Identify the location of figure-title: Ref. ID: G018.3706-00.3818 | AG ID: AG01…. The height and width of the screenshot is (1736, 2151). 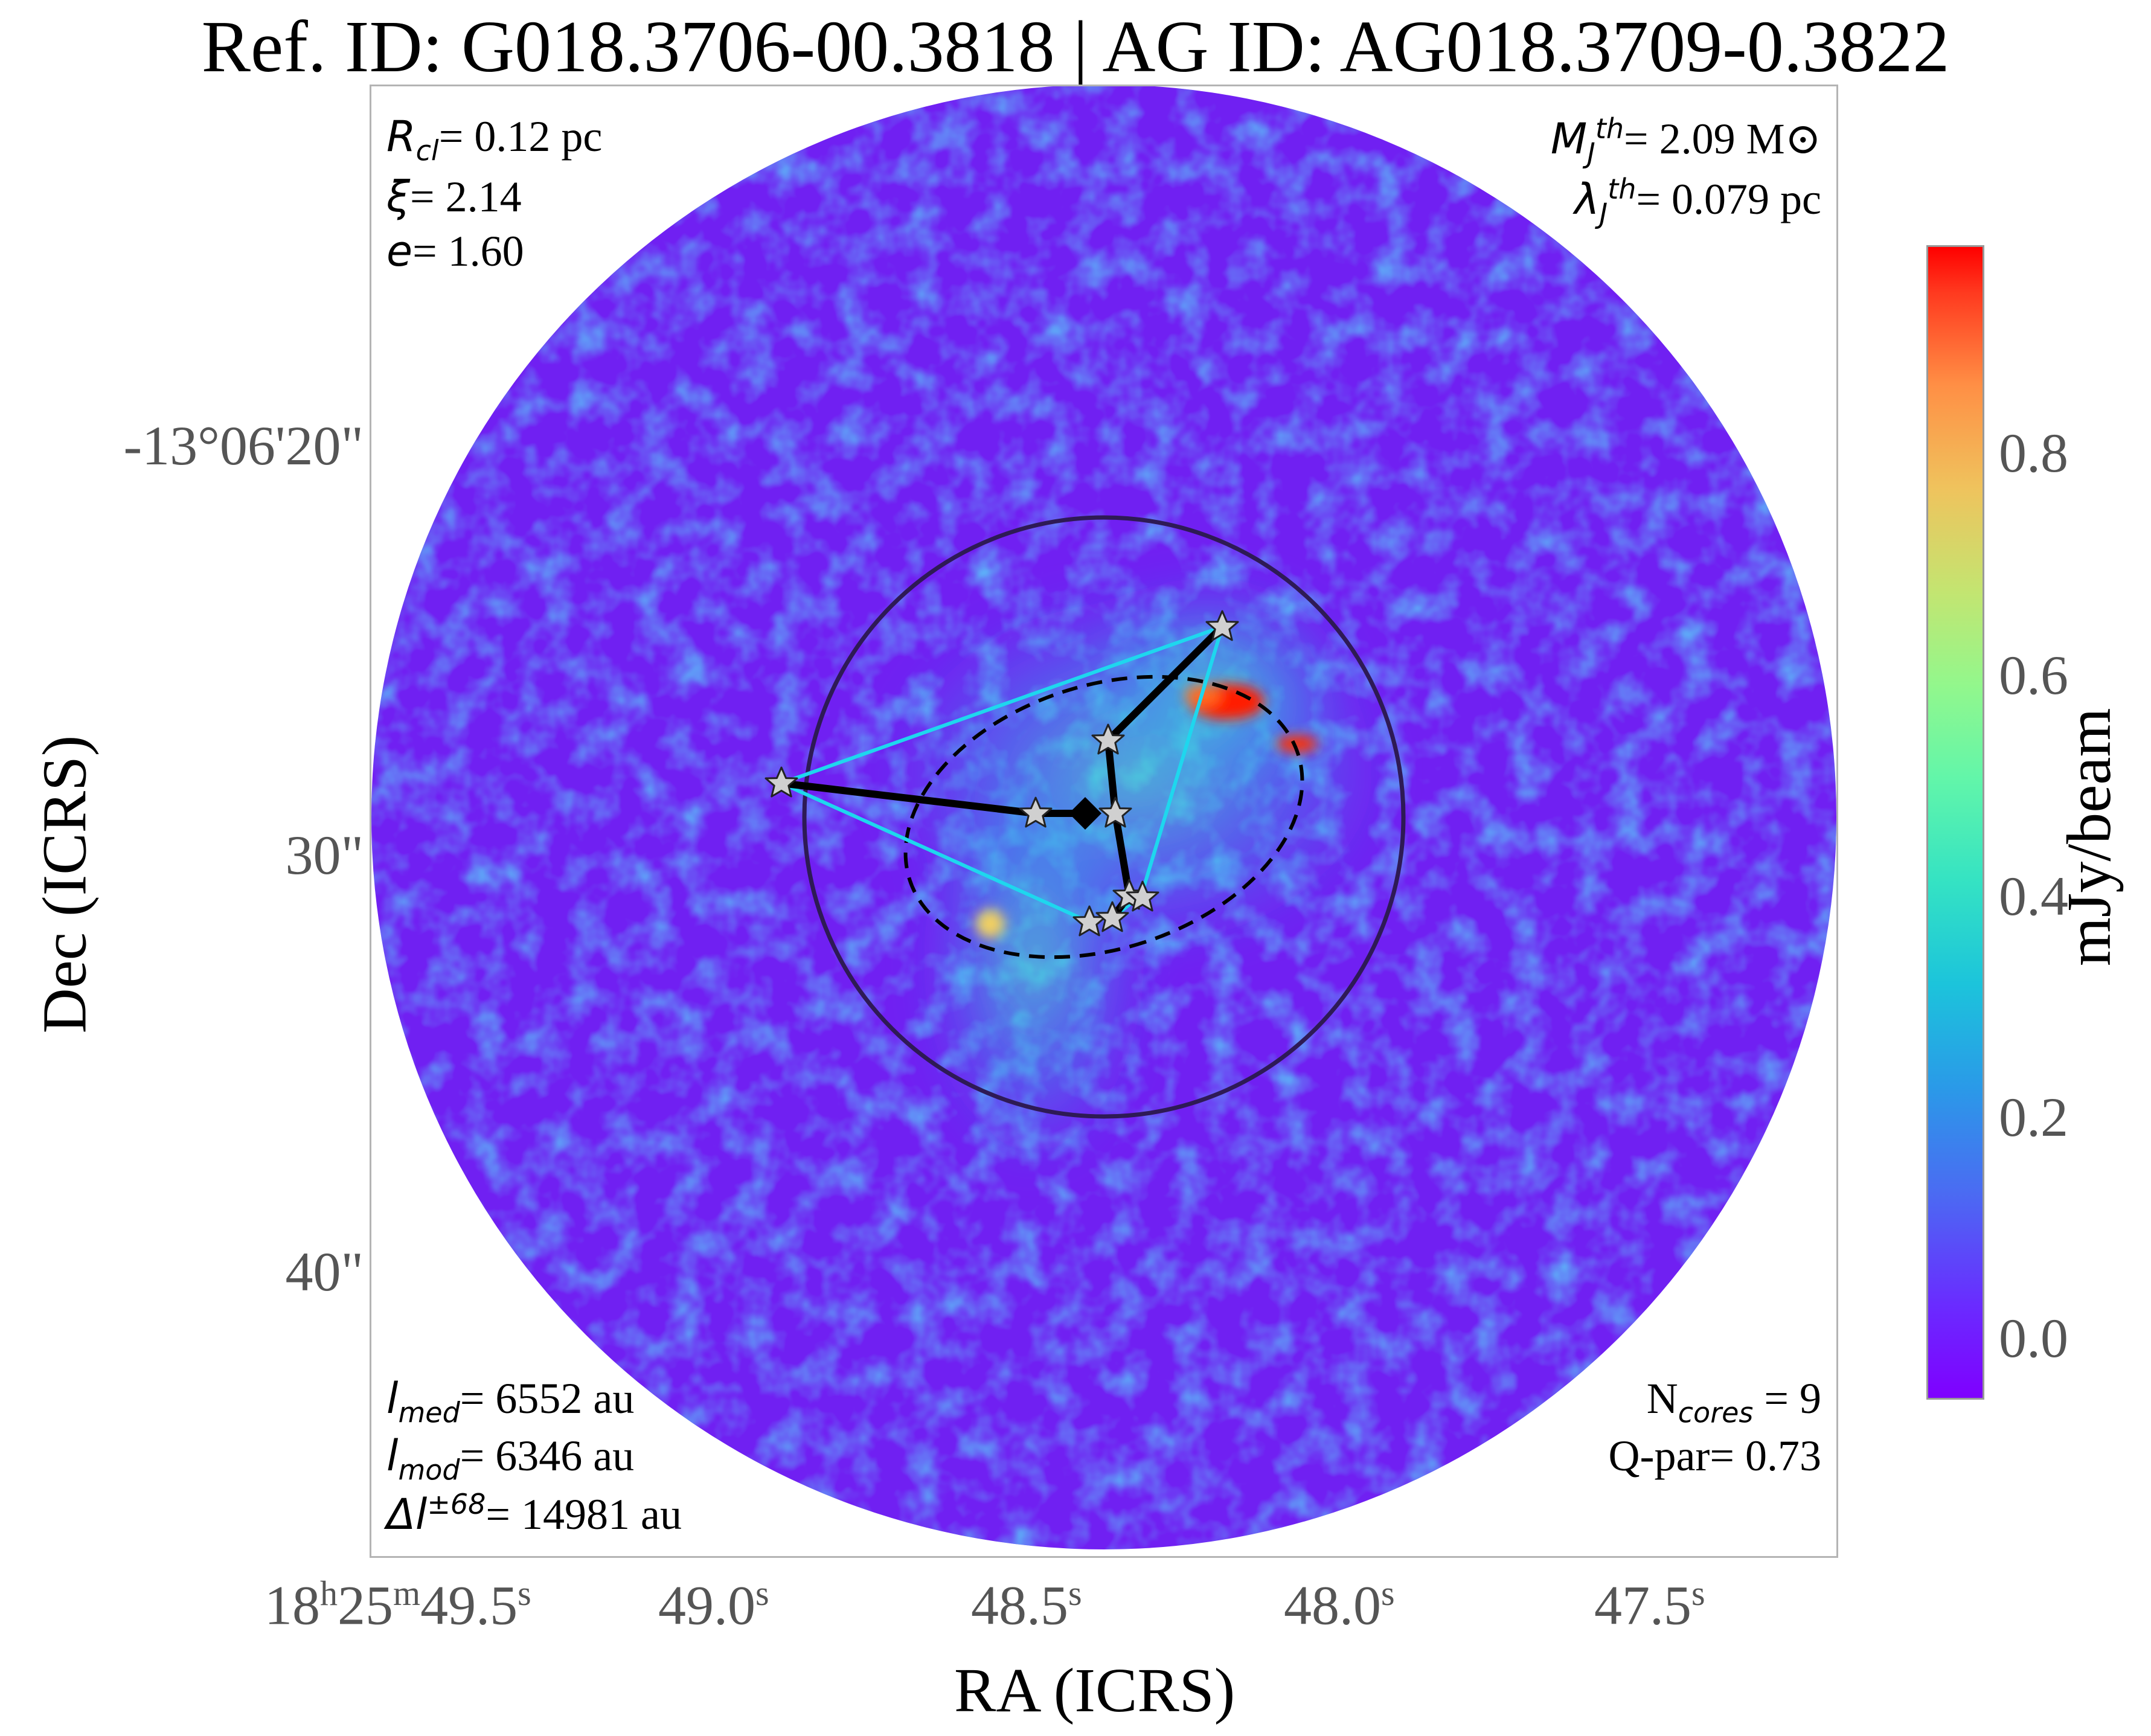
(1075, 47).